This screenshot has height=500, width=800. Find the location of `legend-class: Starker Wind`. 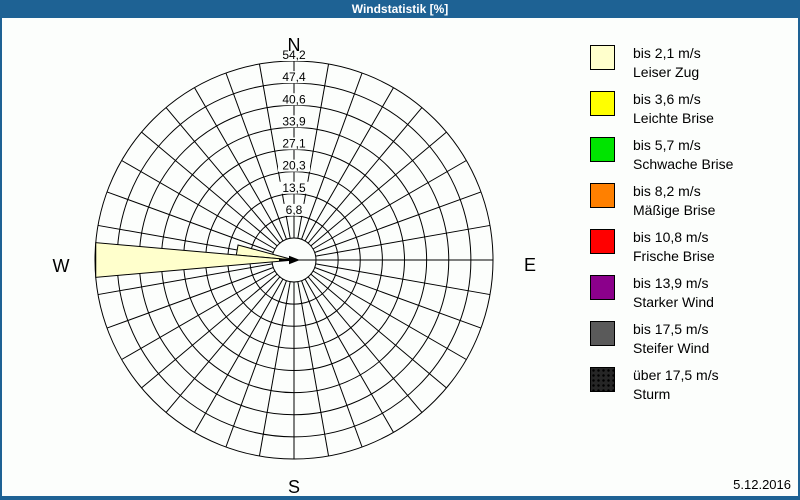

legend-class: Starker Wind is located at coordinates (673, 302).